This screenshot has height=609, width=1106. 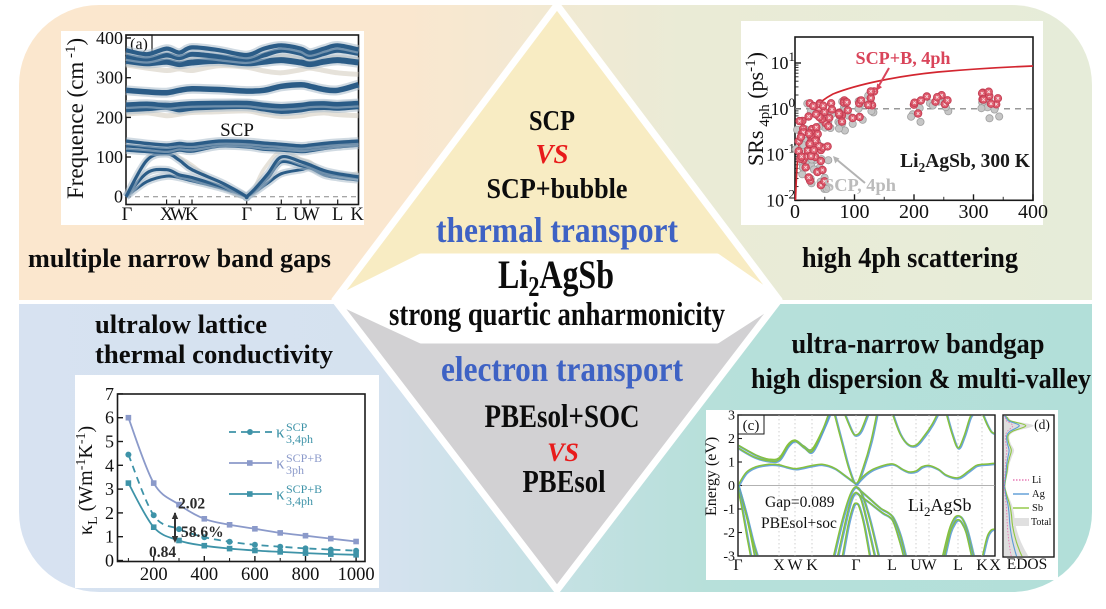 I want to click on svg-text: SCP+bubble, so click(x=557, y=189).